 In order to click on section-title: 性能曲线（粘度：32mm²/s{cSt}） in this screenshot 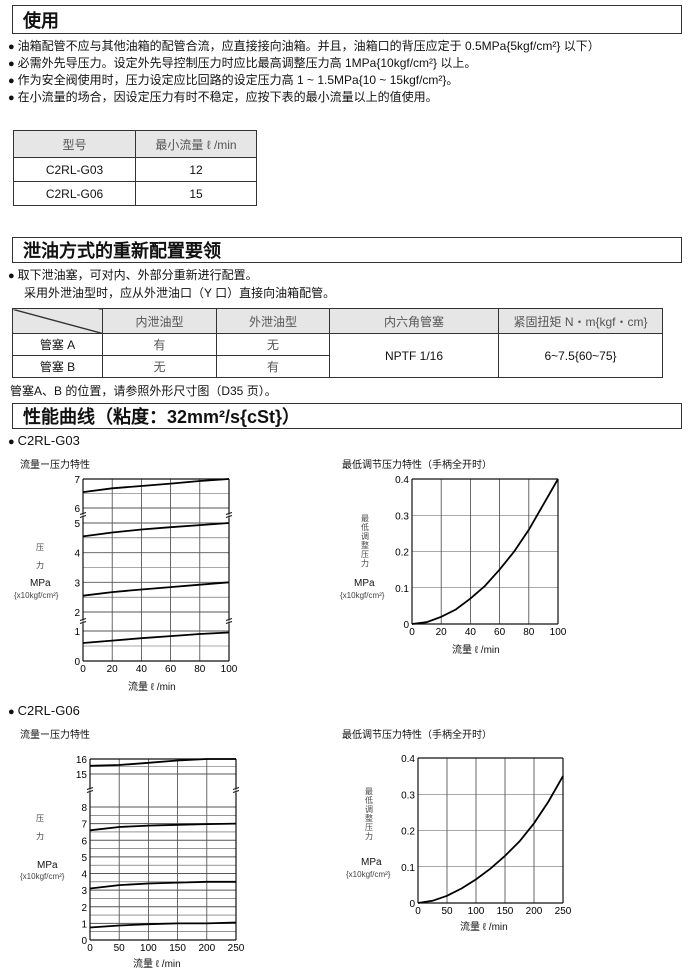, I will do `click(162, 417)`.